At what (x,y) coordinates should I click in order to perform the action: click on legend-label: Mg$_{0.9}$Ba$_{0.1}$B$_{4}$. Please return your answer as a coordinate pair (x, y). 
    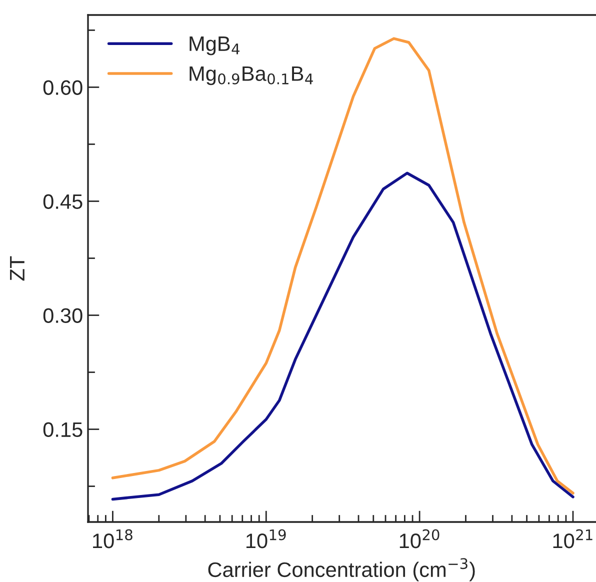
    Looking at the image, I should click on (251, 76).